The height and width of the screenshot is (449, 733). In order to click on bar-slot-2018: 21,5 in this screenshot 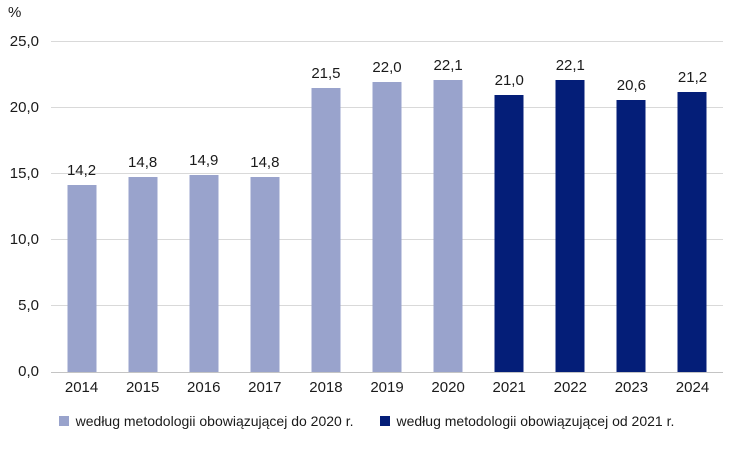, I will do `click(325, 207)`.